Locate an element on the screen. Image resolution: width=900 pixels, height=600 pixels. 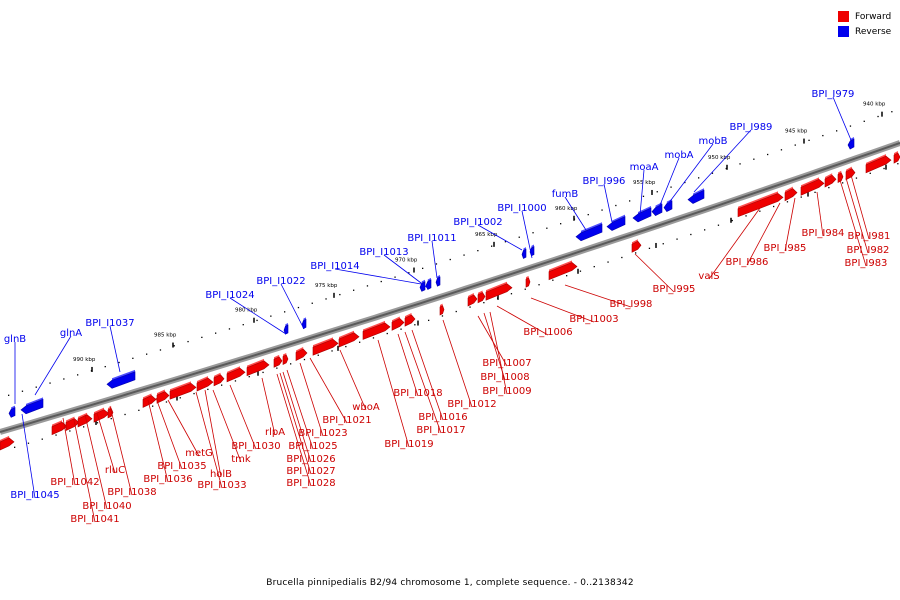
scale-label: 945 kbp is located at coordinates (796, 132).